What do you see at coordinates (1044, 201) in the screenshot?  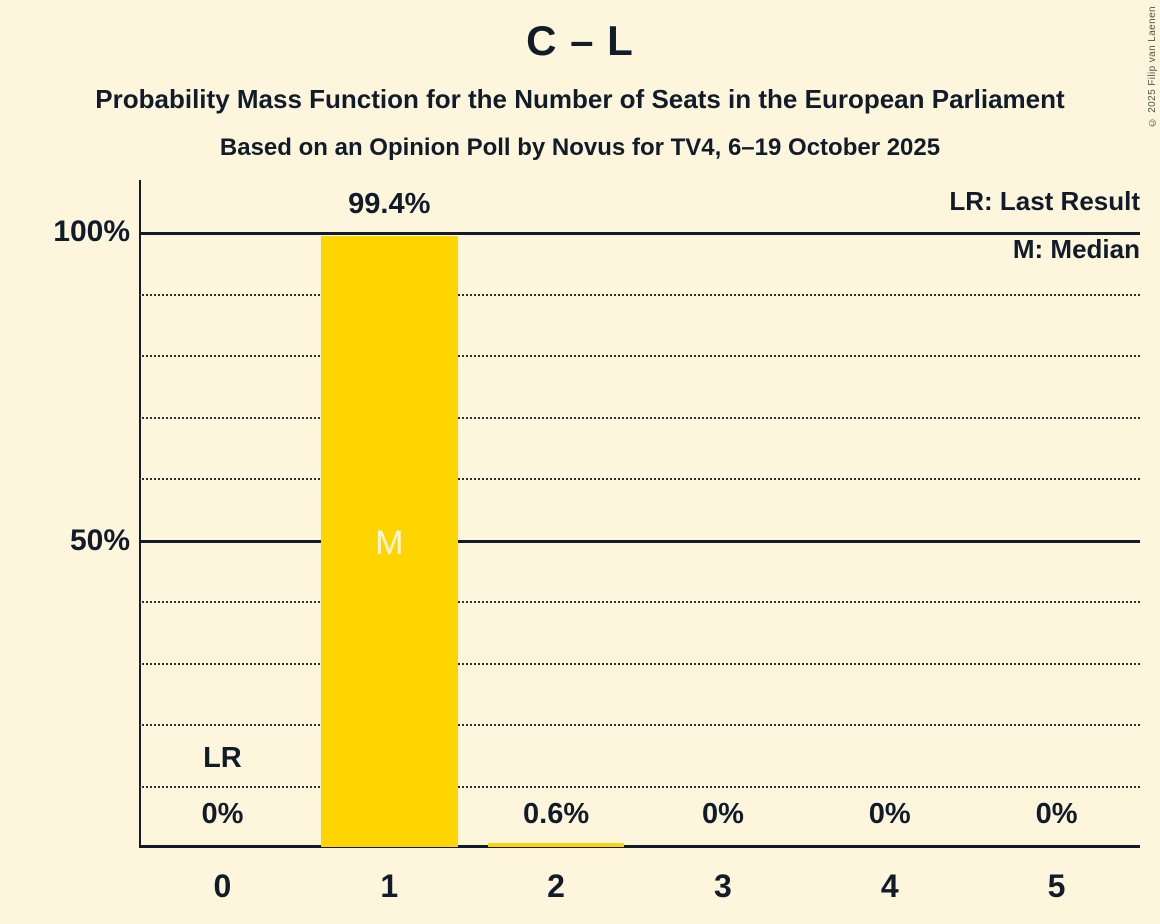 I see `legend-last-result: LR: Last Result` at bounding box center [1044, 201].